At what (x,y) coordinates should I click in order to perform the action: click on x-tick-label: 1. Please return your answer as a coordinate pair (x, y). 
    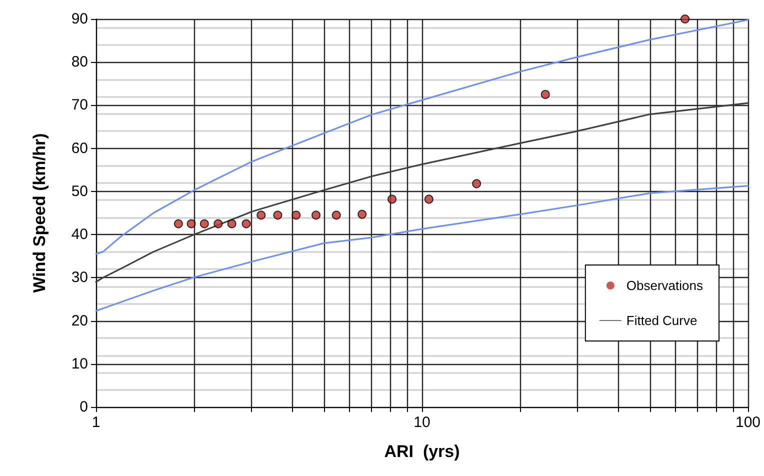
    Looking at the image, I should click on (96, 422).